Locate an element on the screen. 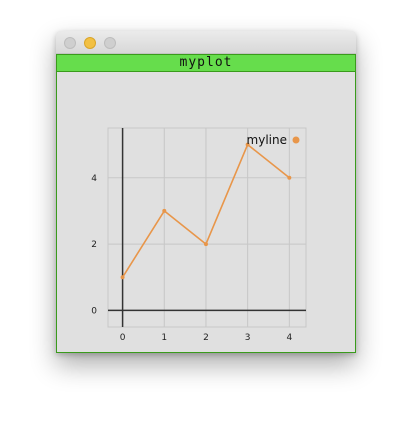 The image size is (412, 434). close-button is located at coordinates (70, 43).